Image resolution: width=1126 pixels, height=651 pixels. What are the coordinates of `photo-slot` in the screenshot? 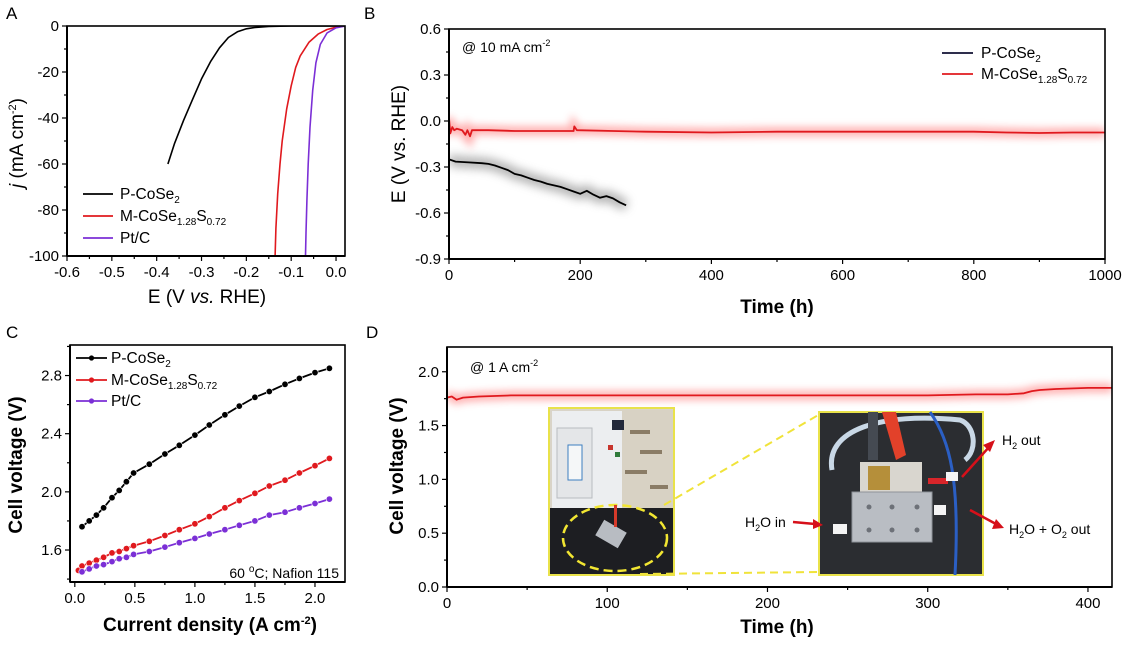 It's located at (659, 487).